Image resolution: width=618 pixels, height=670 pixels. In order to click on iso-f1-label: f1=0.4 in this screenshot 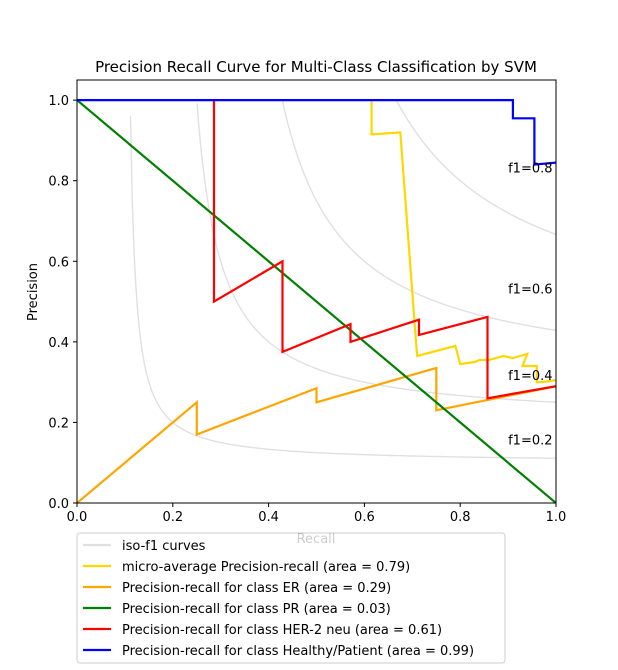, I will do `click(530, 376)`.